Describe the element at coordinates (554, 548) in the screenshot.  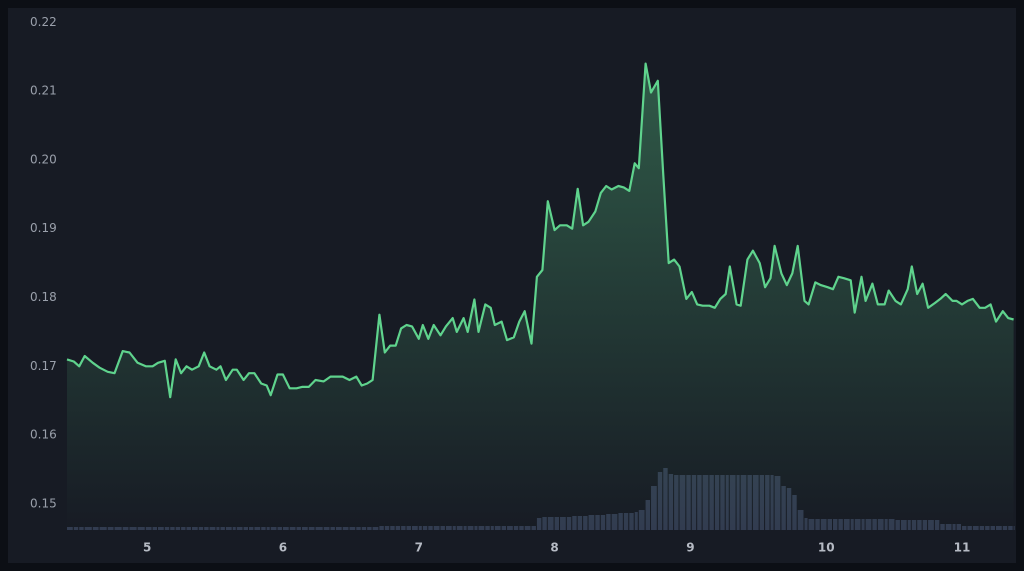
I see `x-tick-label: 8` at that location.